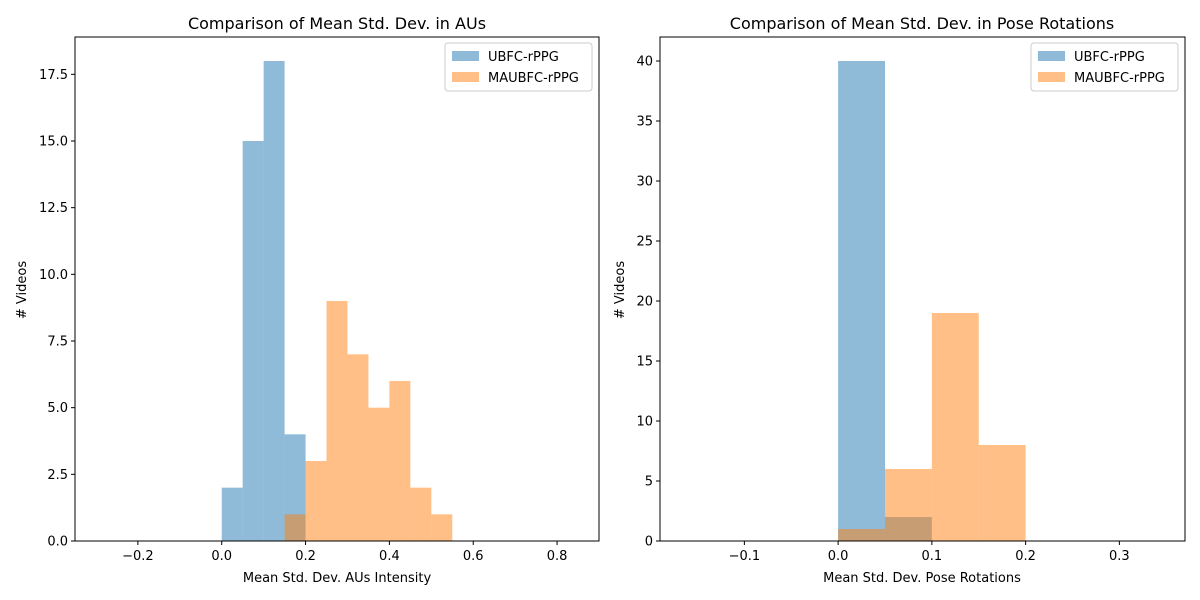 The image size is (1200, 600). I want to click on x-tick-label: 0.3, so click(1119, 556).